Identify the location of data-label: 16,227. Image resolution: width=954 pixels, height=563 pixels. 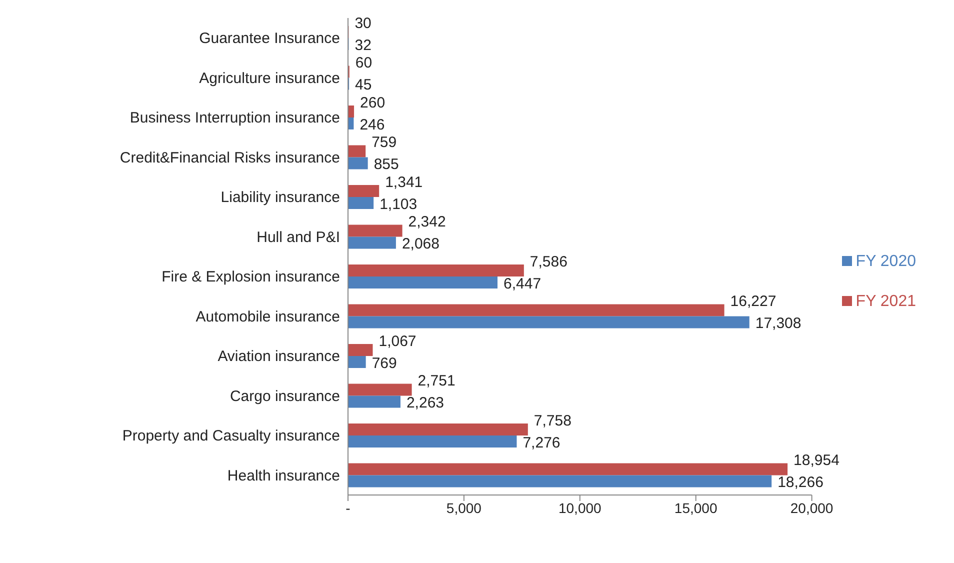
(753, 301).